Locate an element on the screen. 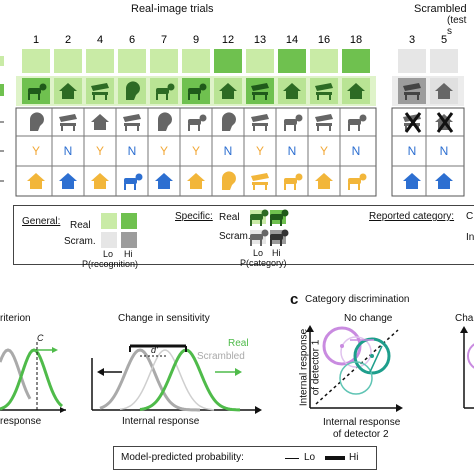 This screenshot has height=474, width=474. panel-b-left-c: C is located at coordinates (40, 338).